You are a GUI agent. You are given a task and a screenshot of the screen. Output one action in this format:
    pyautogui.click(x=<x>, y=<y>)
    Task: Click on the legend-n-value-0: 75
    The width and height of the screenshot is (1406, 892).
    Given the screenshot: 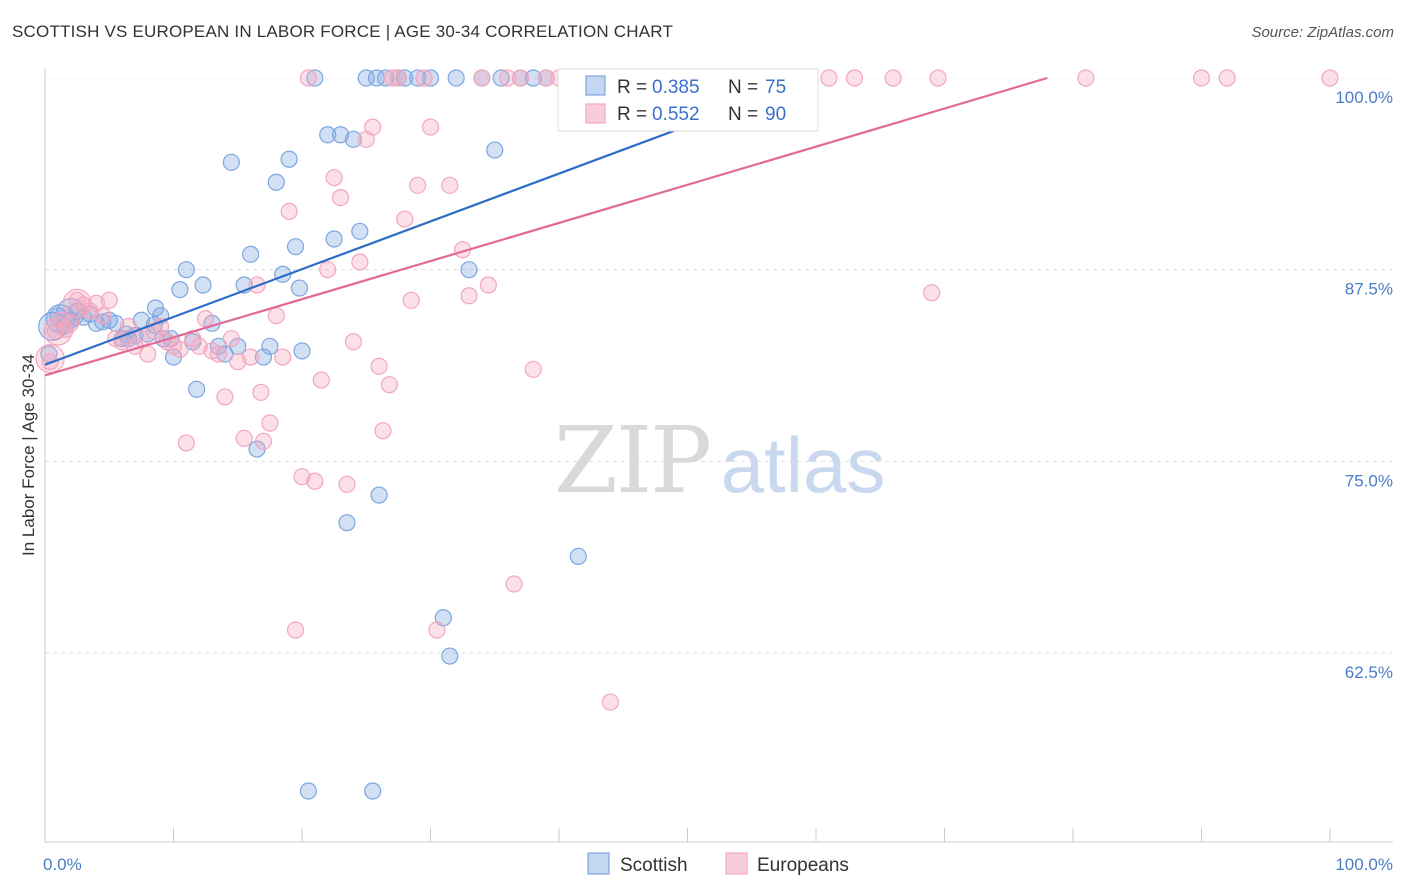 What is the action you would take?
    pyautogui.click(x=775, y=87)
    